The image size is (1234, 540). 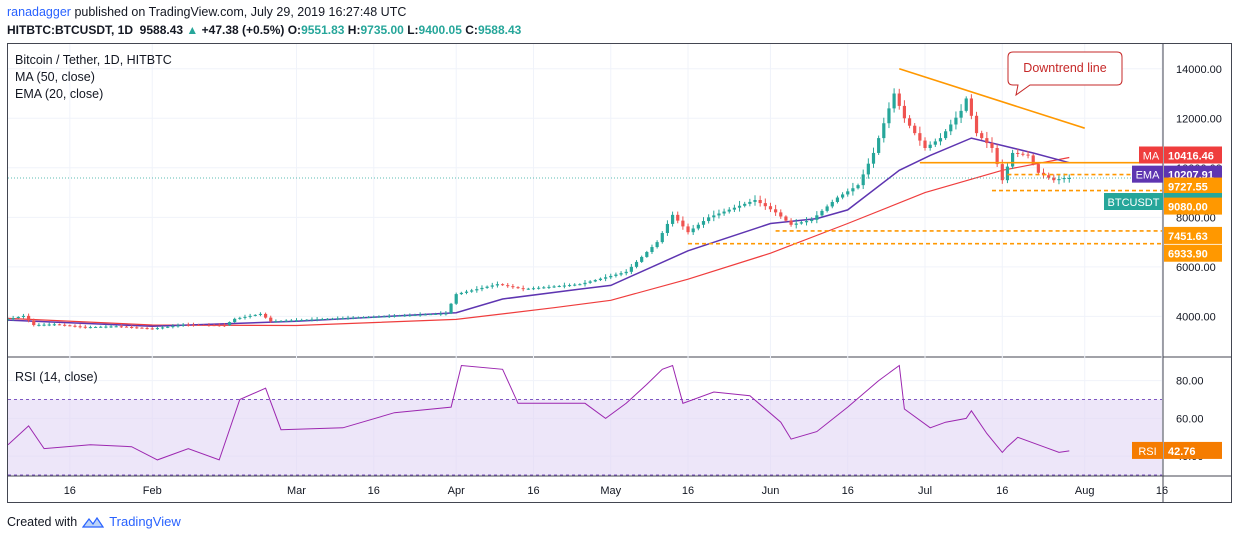 I want to click on trendline-segment, so click(x=992, y=98).